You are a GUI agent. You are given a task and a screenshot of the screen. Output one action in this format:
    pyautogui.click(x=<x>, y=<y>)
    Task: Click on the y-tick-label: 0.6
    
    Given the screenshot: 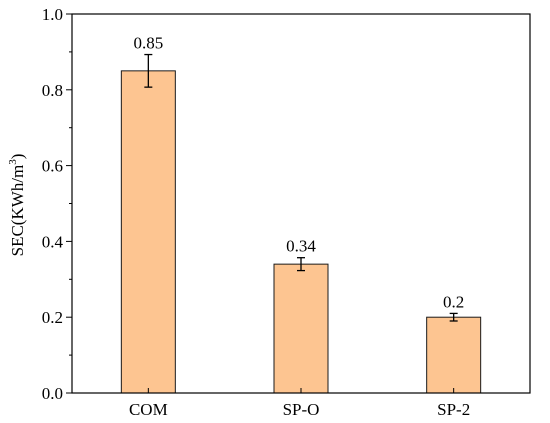 What is the action you would take?
    pyautogui.click(x=52, y=166)
    